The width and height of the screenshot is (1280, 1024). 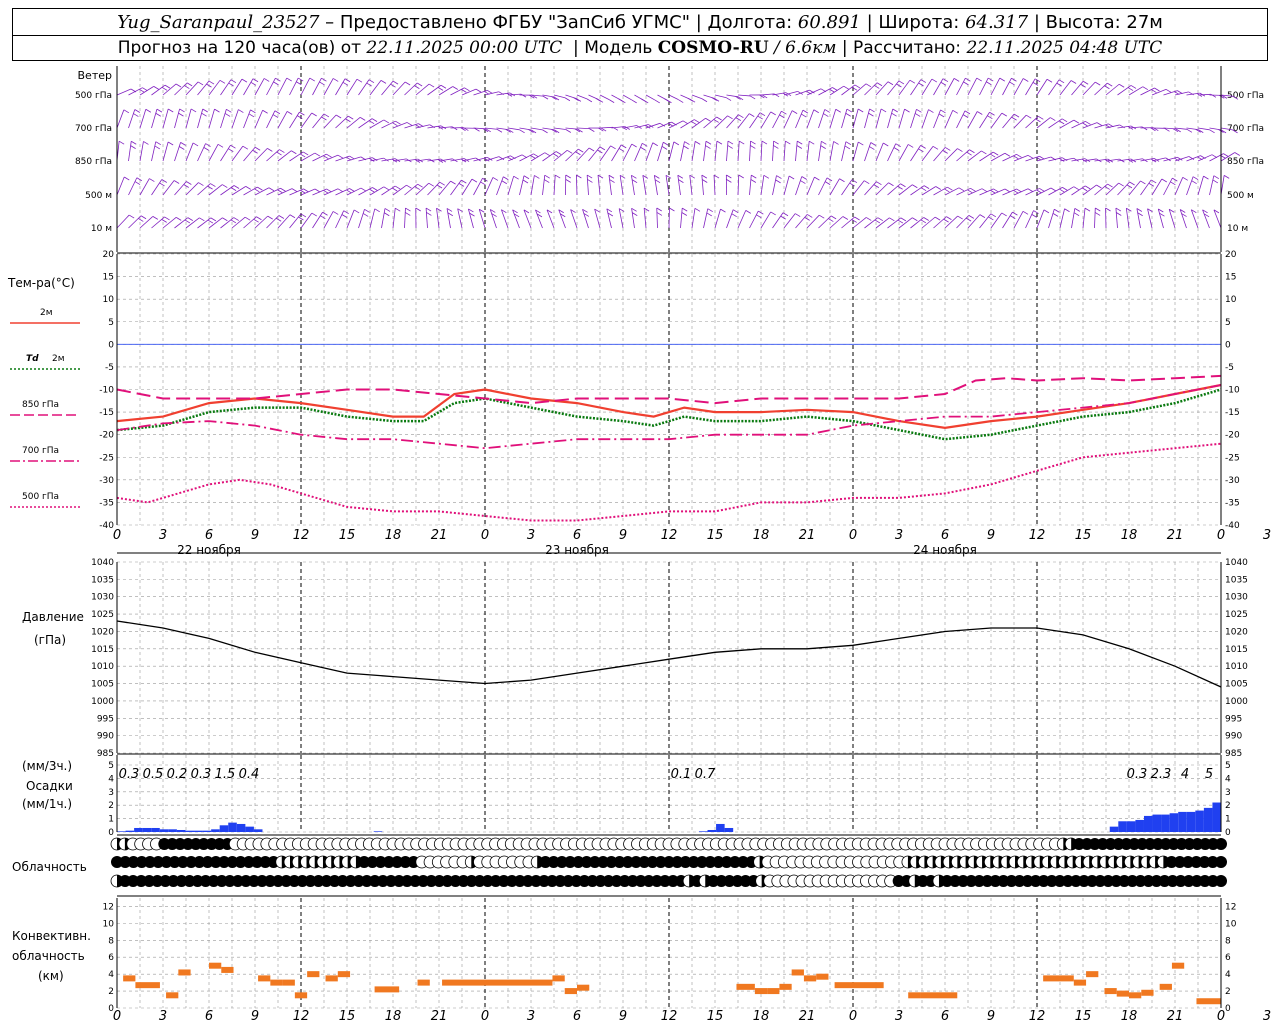 I want to click on precip-total-label: 5, so click(x=1209, y=774).